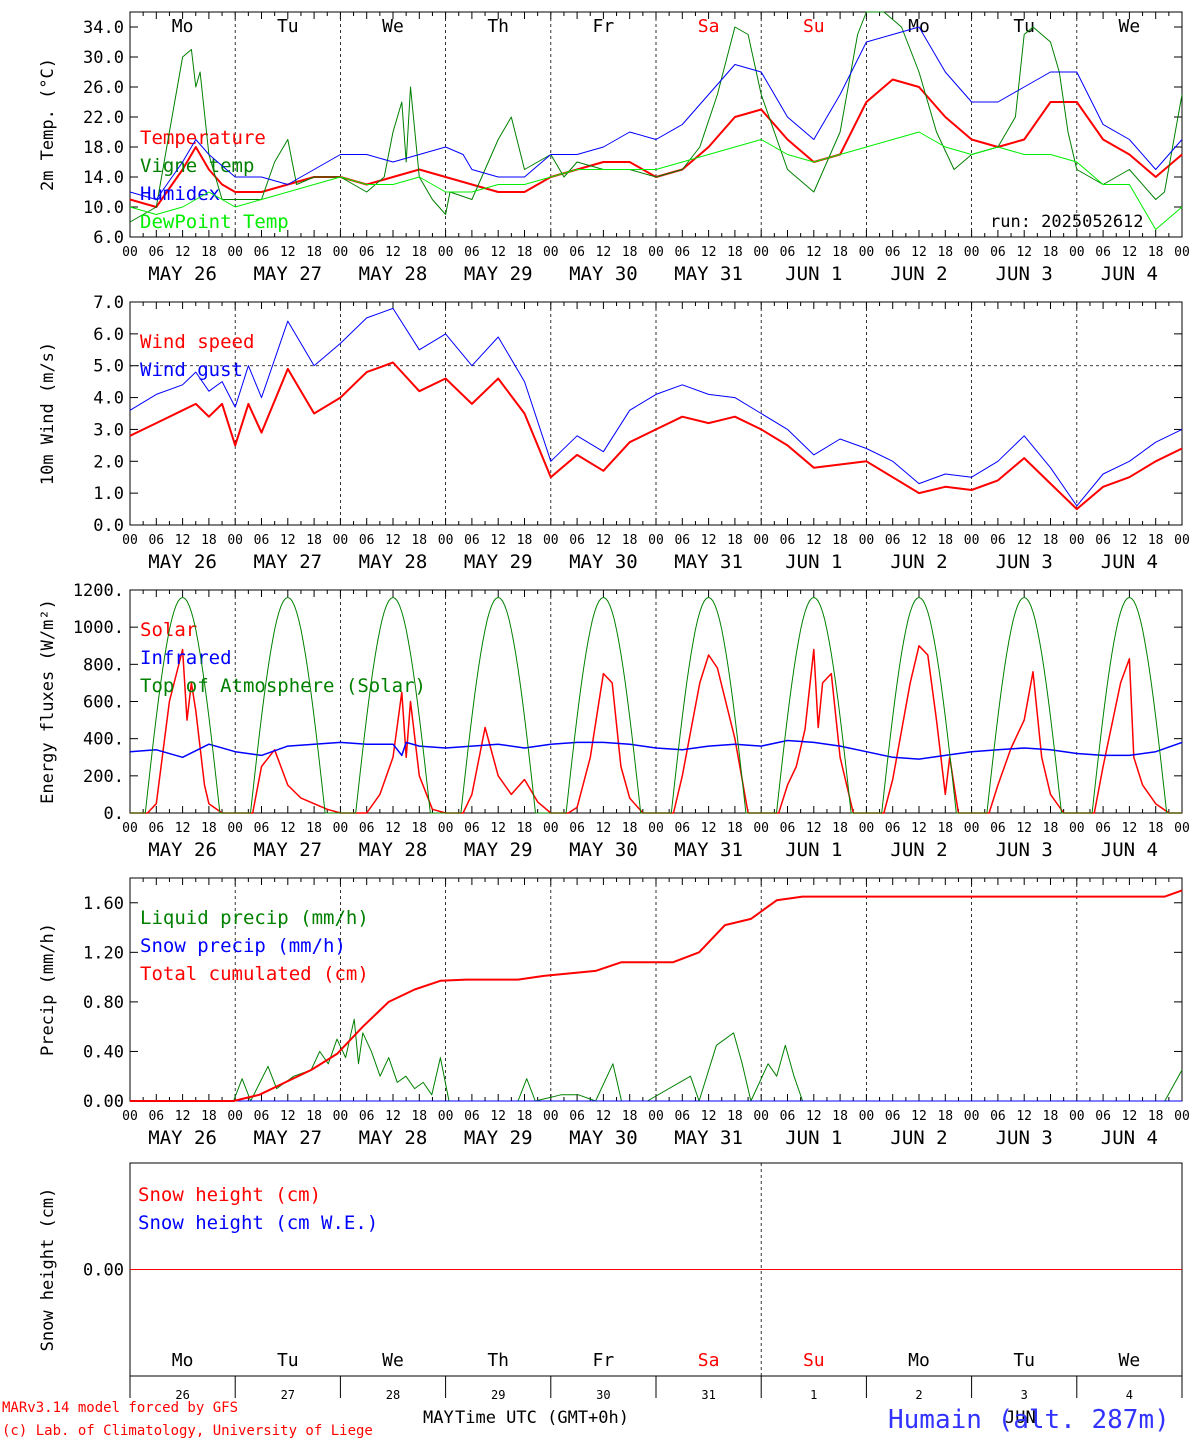 The height and width of the screenshot is (1440, 1194). I want to click on day-number-label: 1, so click(813, 1395).